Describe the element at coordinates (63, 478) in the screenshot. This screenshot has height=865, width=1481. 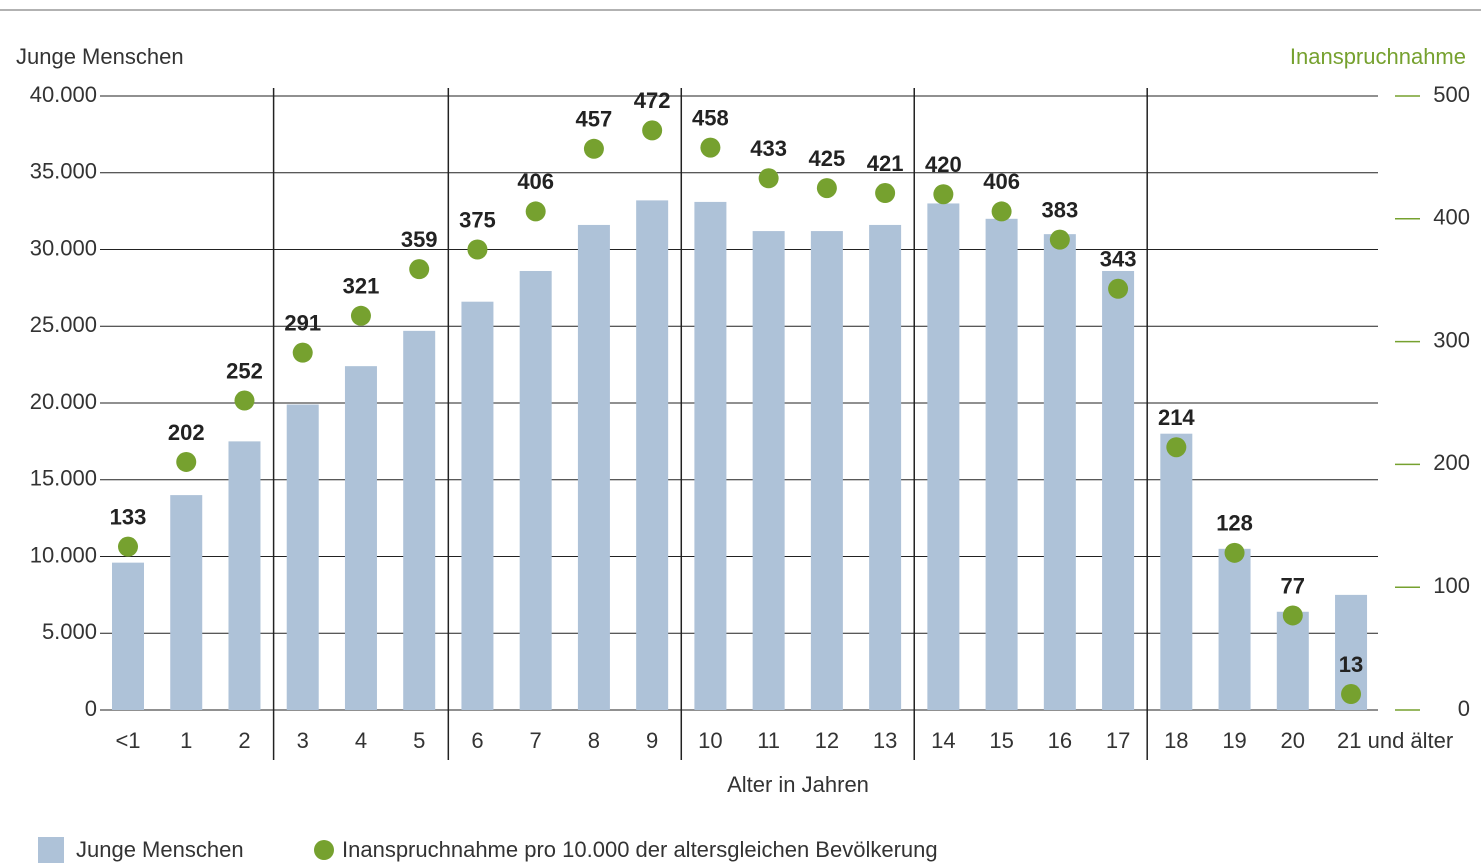
I see `y-tick-label: 15.000` at that location.